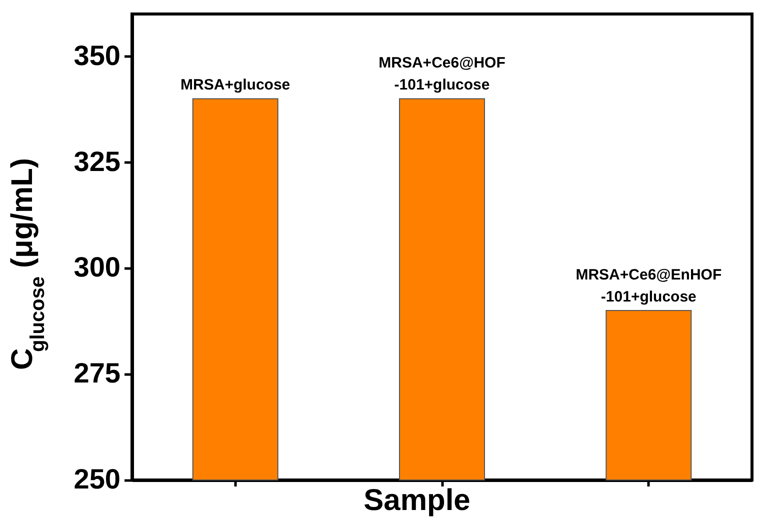 The image size is (759, 522). Describe the element at coordinates (442, 74) in the screenshot. I see `category-label: MRSA+Ce6@HOF -101+glucose` at that location.